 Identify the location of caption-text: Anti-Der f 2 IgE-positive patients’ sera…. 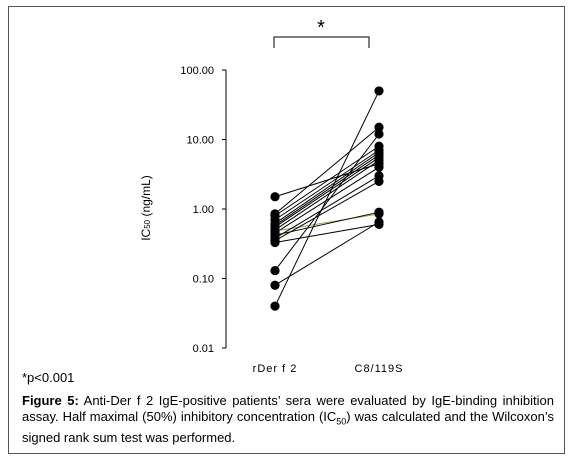
(288, 419).